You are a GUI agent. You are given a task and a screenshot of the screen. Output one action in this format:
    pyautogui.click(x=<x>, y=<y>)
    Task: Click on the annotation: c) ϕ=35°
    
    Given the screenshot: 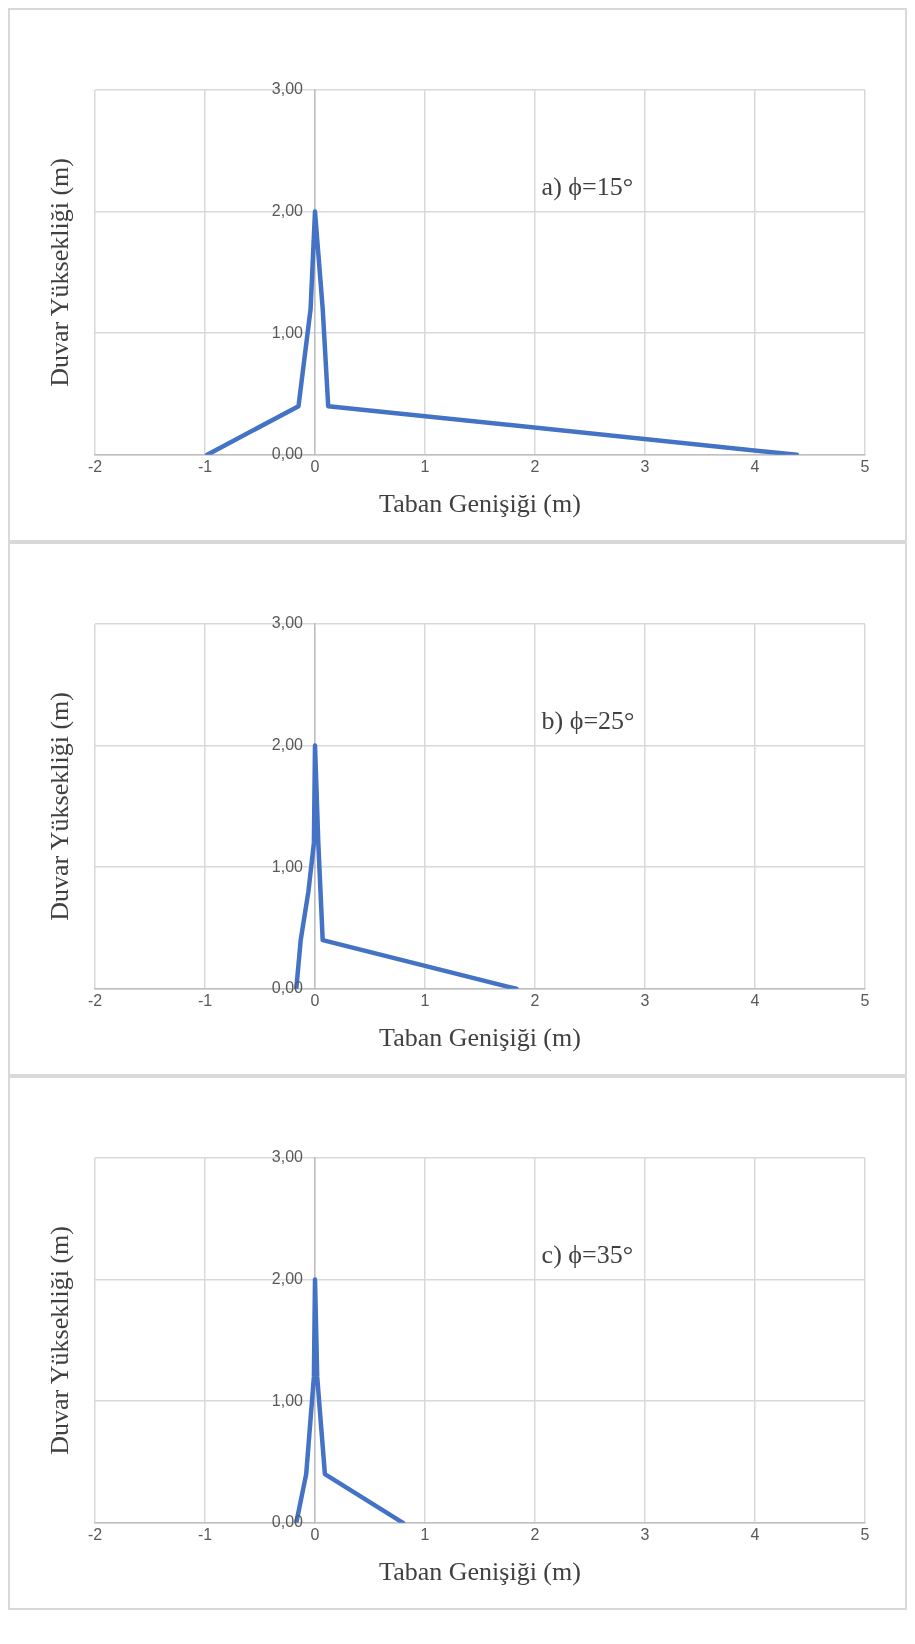 What is the action you would take?
    pyautogui.click(x=587, y=1255)
    